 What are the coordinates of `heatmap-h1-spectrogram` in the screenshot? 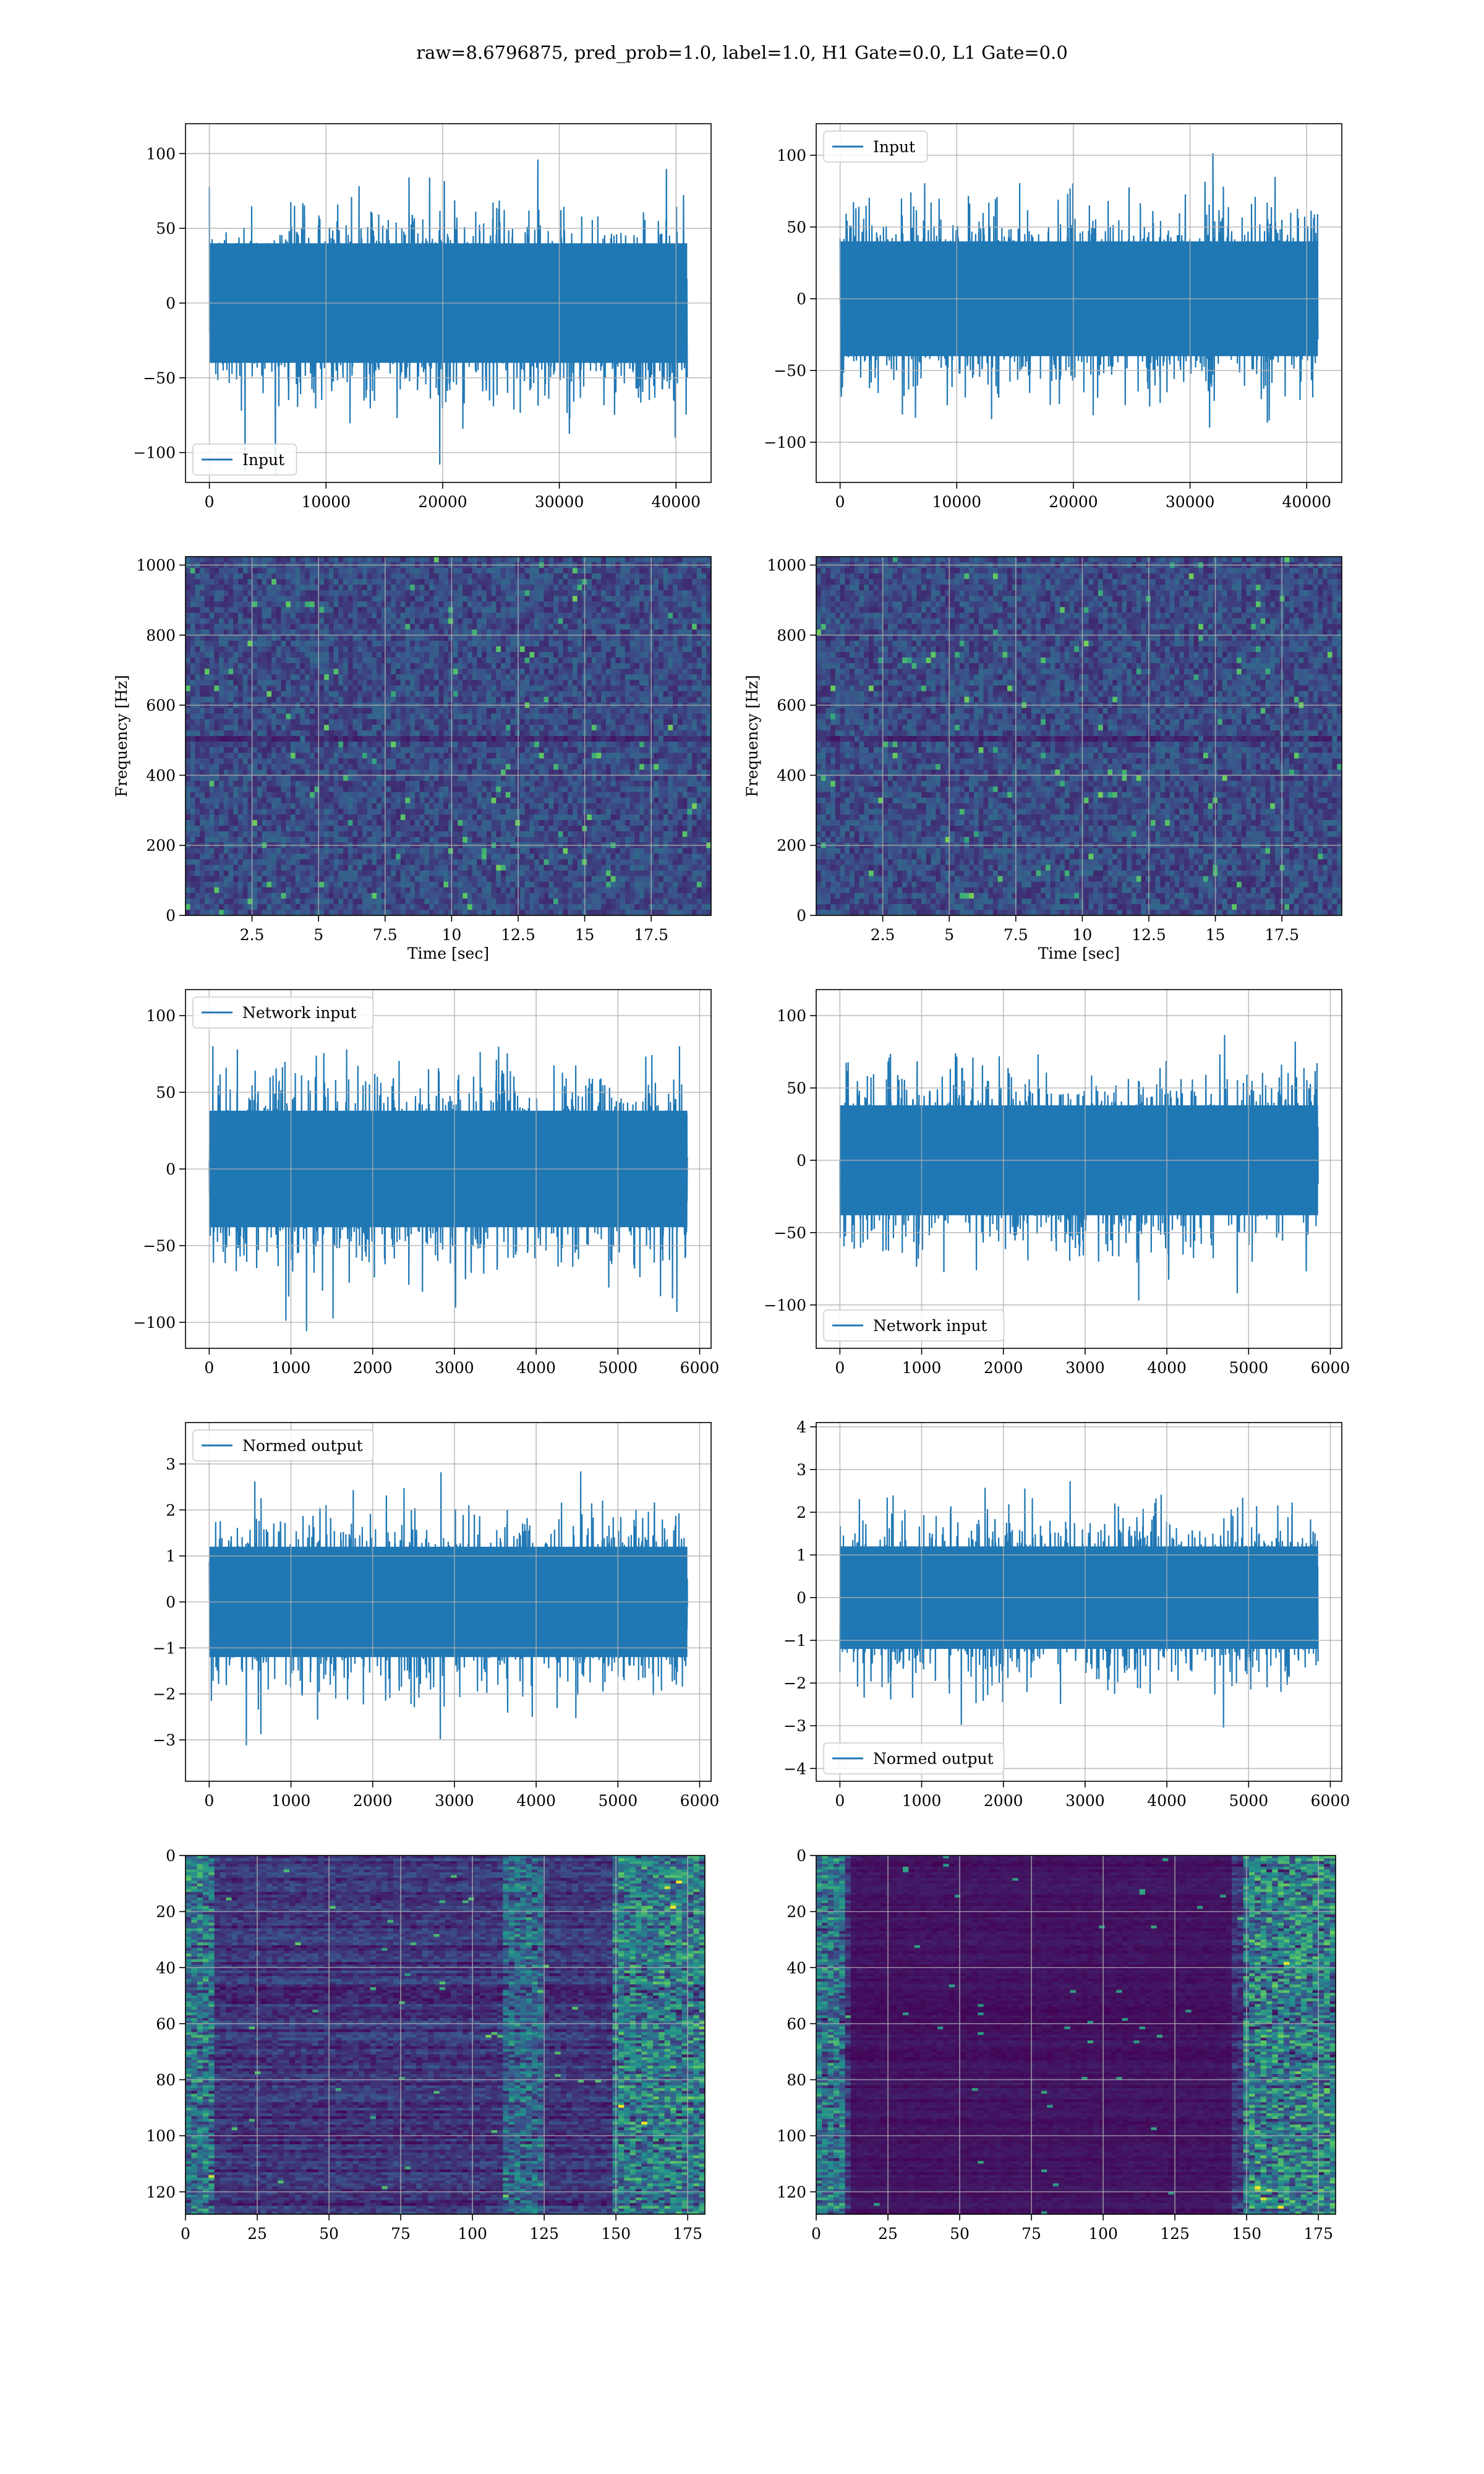 It's located at (448, 736).